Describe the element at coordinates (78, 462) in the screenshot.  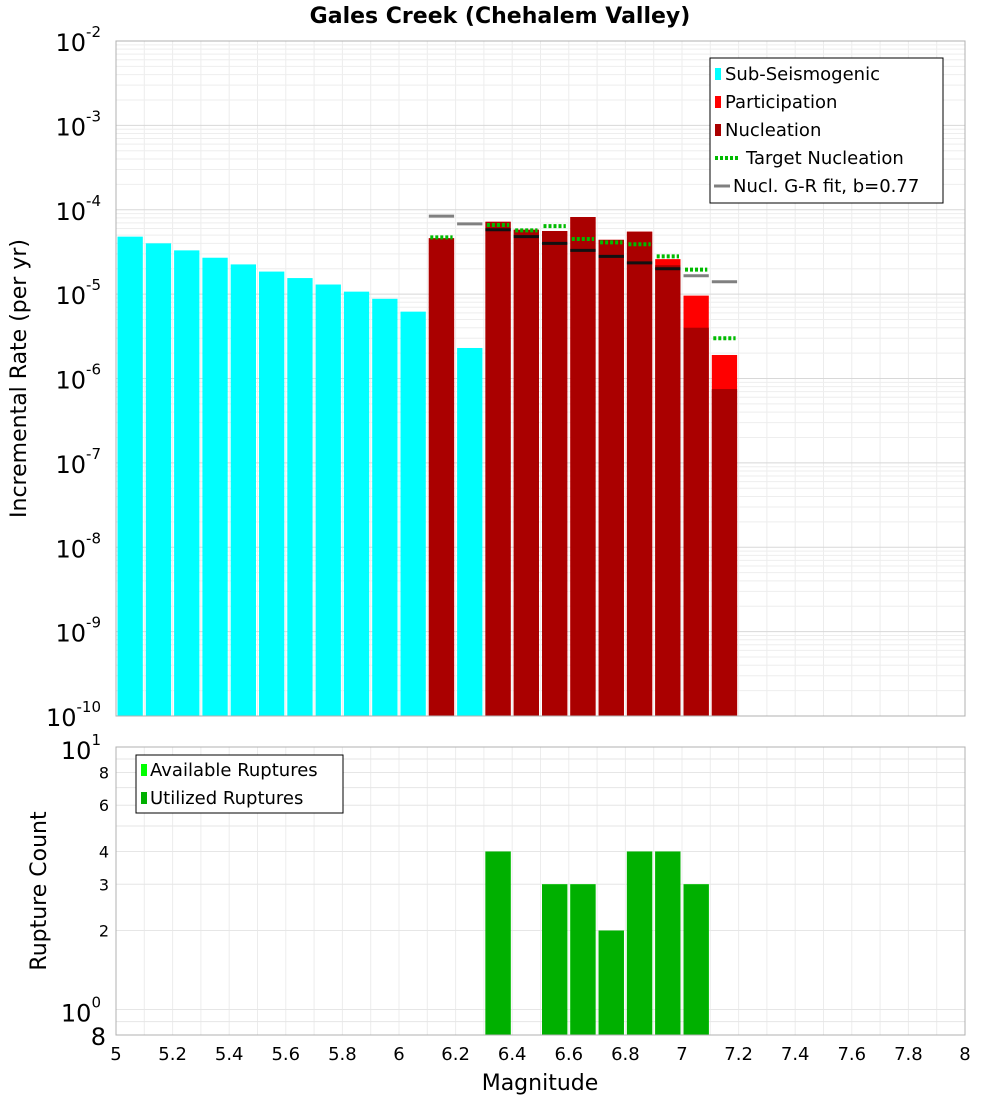
I see `top-y-tick-label: 10⁻⁷` at that location.